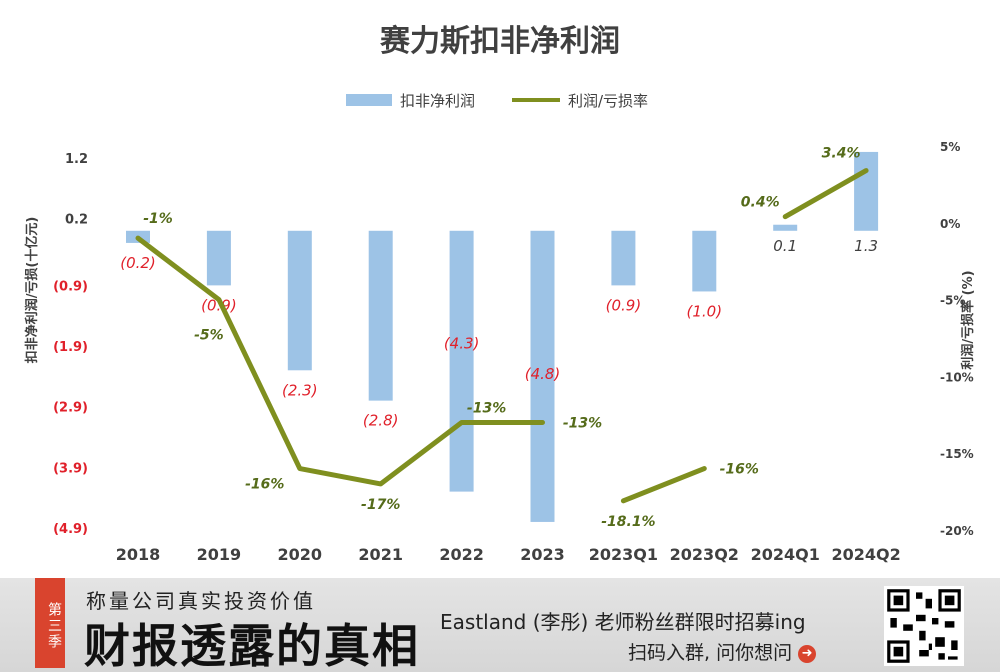 The height and width of the screenshot is (672, 1000). What do you see at coordinates (32, 290) in the screenshot?
I see `left-axis-label: 扣非净利润/亏损(十亿元)` at bounding box center [32, 290].